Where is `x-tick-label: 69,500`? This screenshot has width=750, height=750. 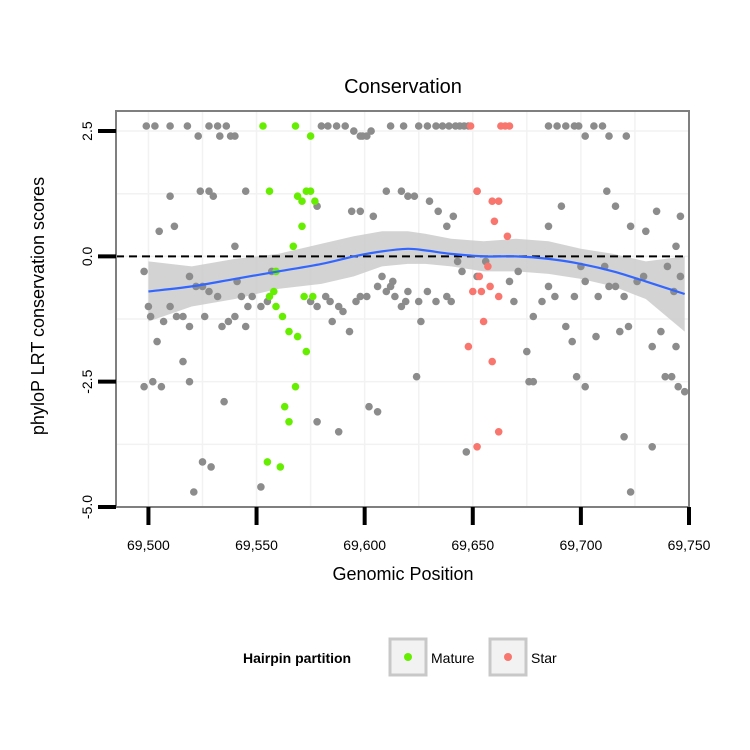 x-tick-label: 69,500 is located at coordinates (148, 545).